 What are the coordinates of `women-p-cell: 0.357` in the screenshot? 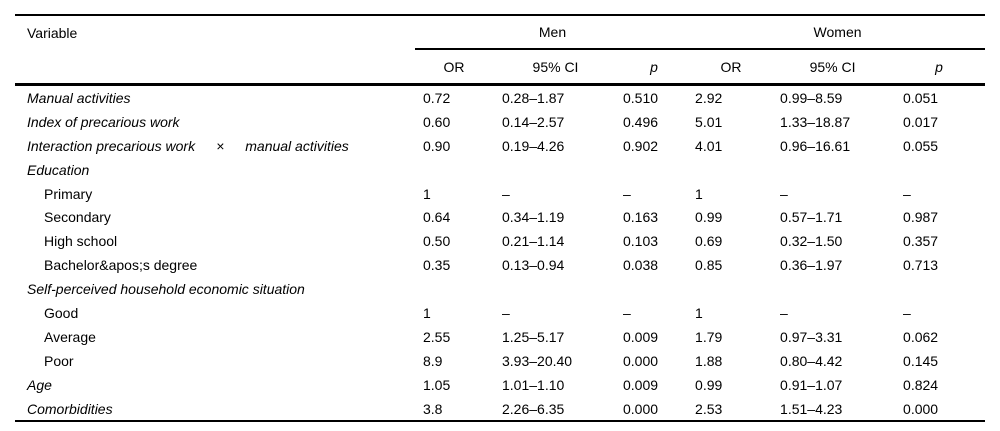 It's located at (921, 241).